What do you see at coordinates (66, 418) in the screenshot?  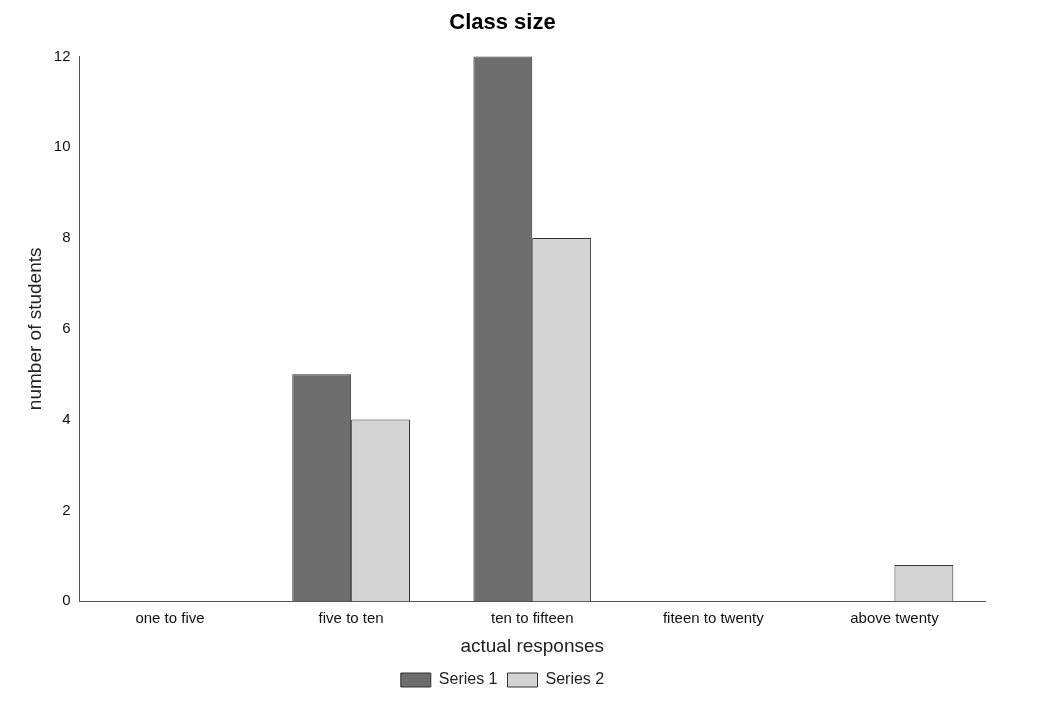 I see `y-tick-label: 4` at bounding box center [66, 418].